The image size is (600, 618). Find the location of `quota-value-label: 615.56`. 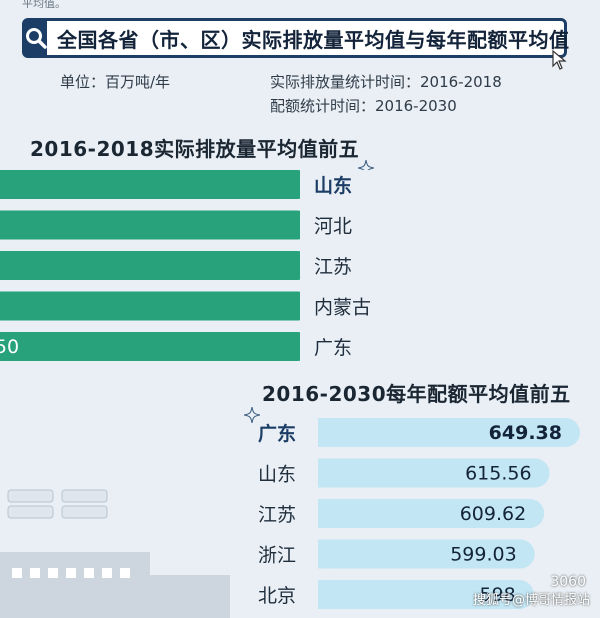

quota-value-label: 615.56 is located at coordinates (498, 474).